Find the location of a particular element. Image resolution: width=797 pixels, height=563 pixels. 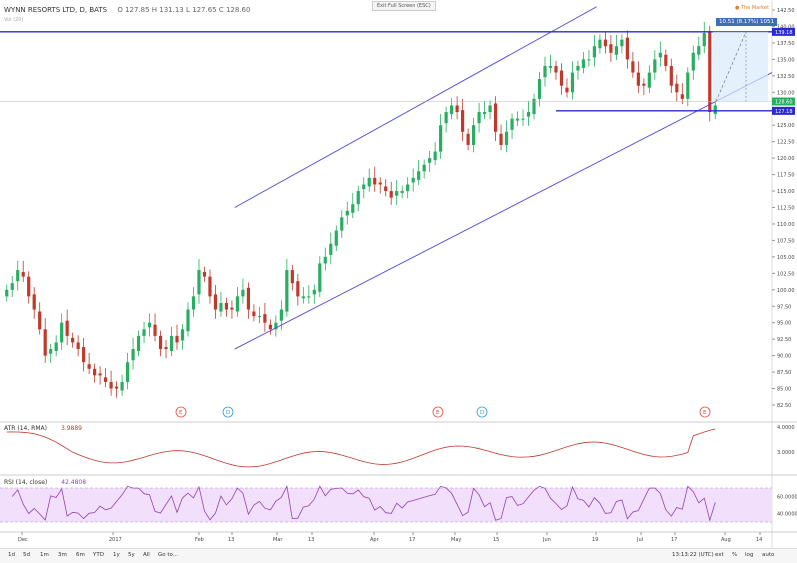

rsi-tick-label: 40.0000 is located at coordinates (787, 515).